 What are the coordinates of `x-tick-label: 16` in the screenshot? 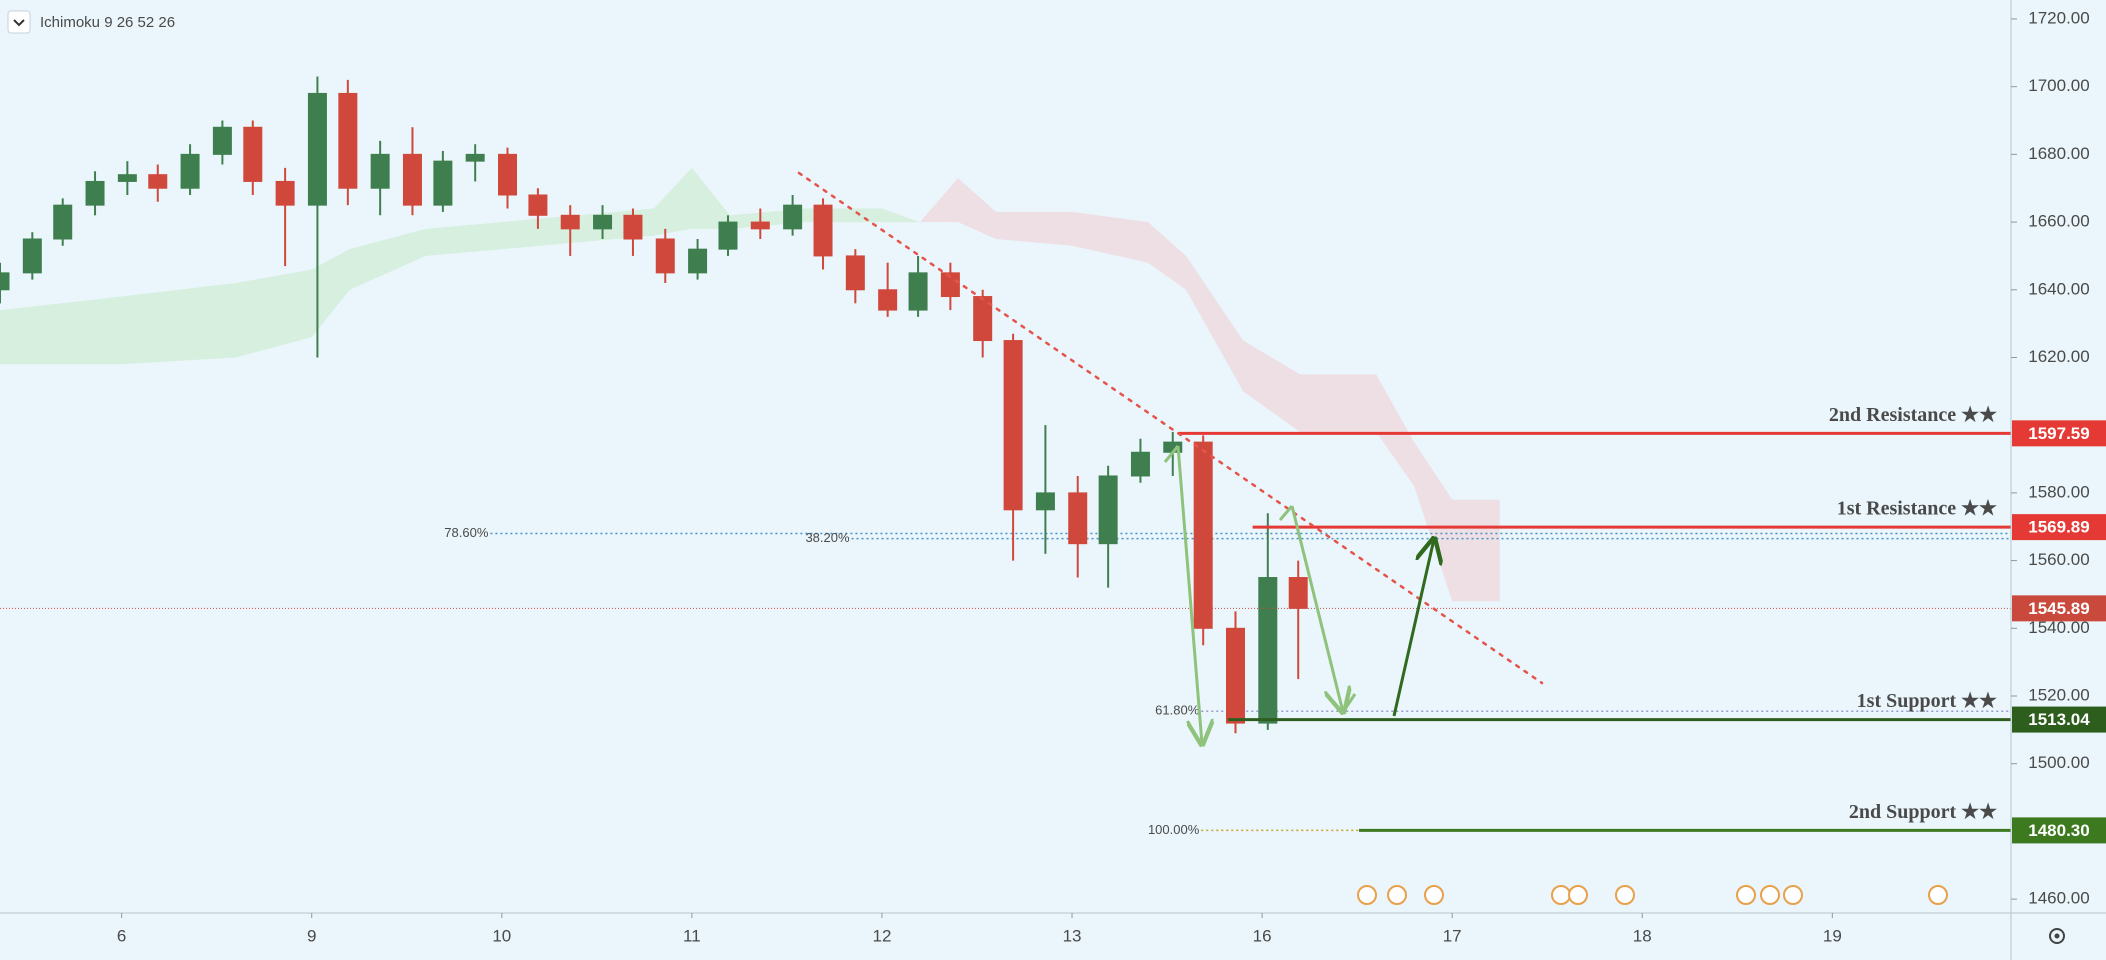 It's located at (1262, 935).